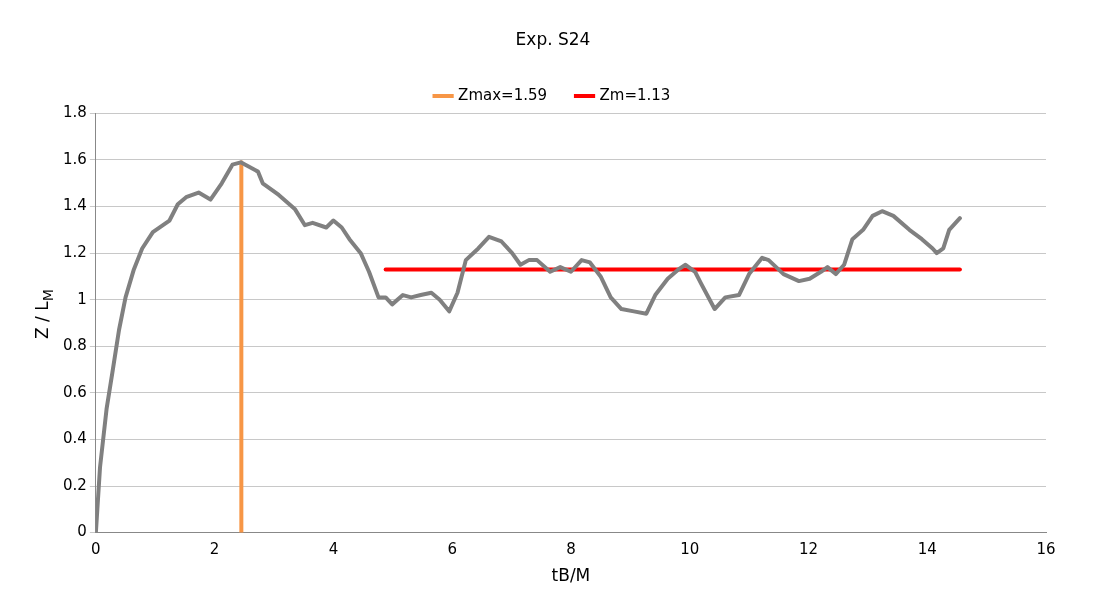 The width and height of the screenshot is (1110, 601). What do you see at coordinates (214, 549) in the screenshot?
I see `x-tick-label: 2` at bounding box center [214, 549].